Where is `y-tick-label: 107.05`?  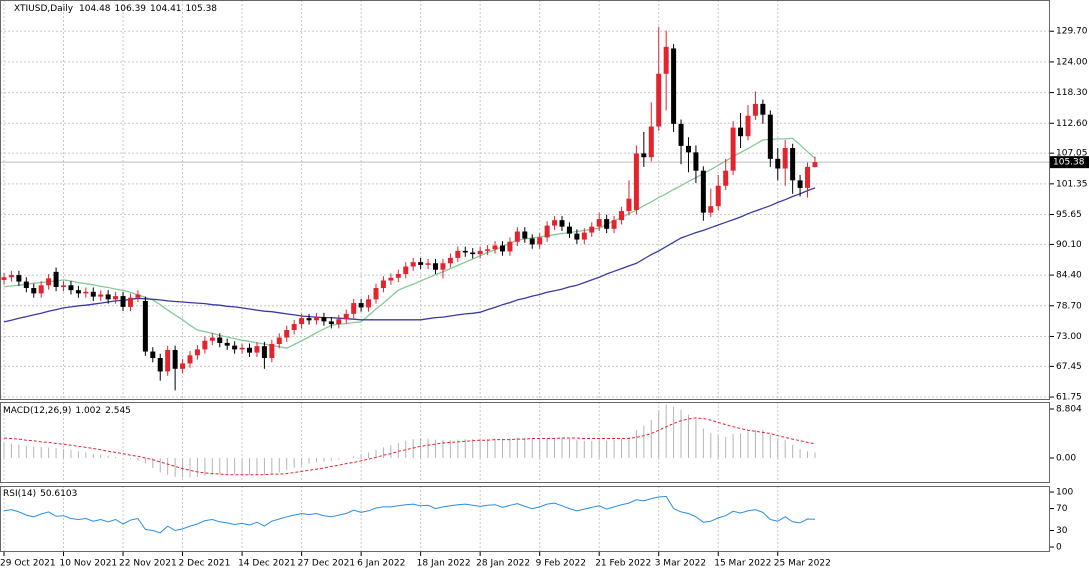
y-tick-label: 107.05 is located at coordinates (1072, 154).